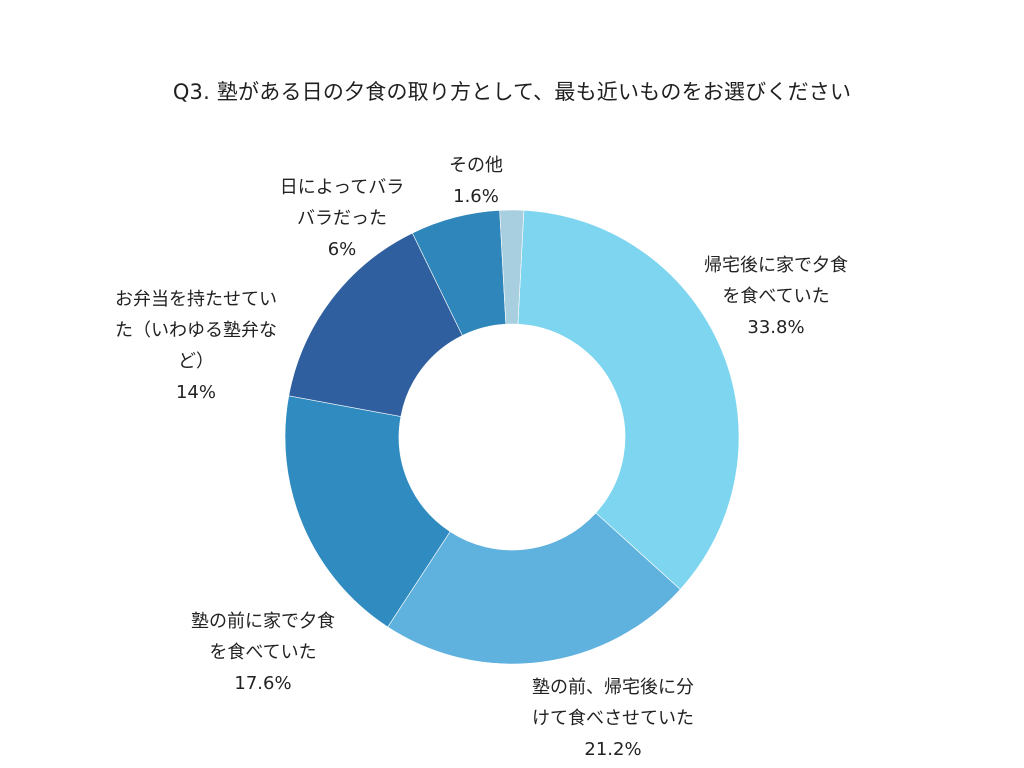 Image resolution: width=1024 pixels, height=768 pixels. Describe the element at coordinates (195, 392) in the screenshot. I see `label-value: 14%` at that location.